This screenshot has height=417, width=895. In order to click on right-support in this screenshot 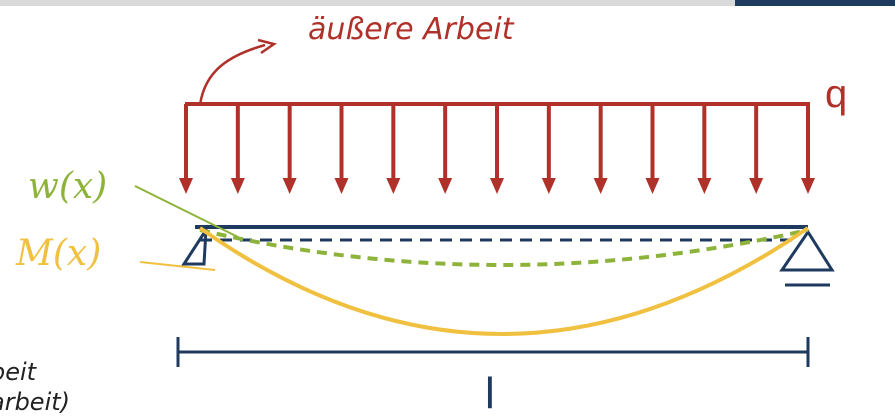, I will do `click(807, 250)`.